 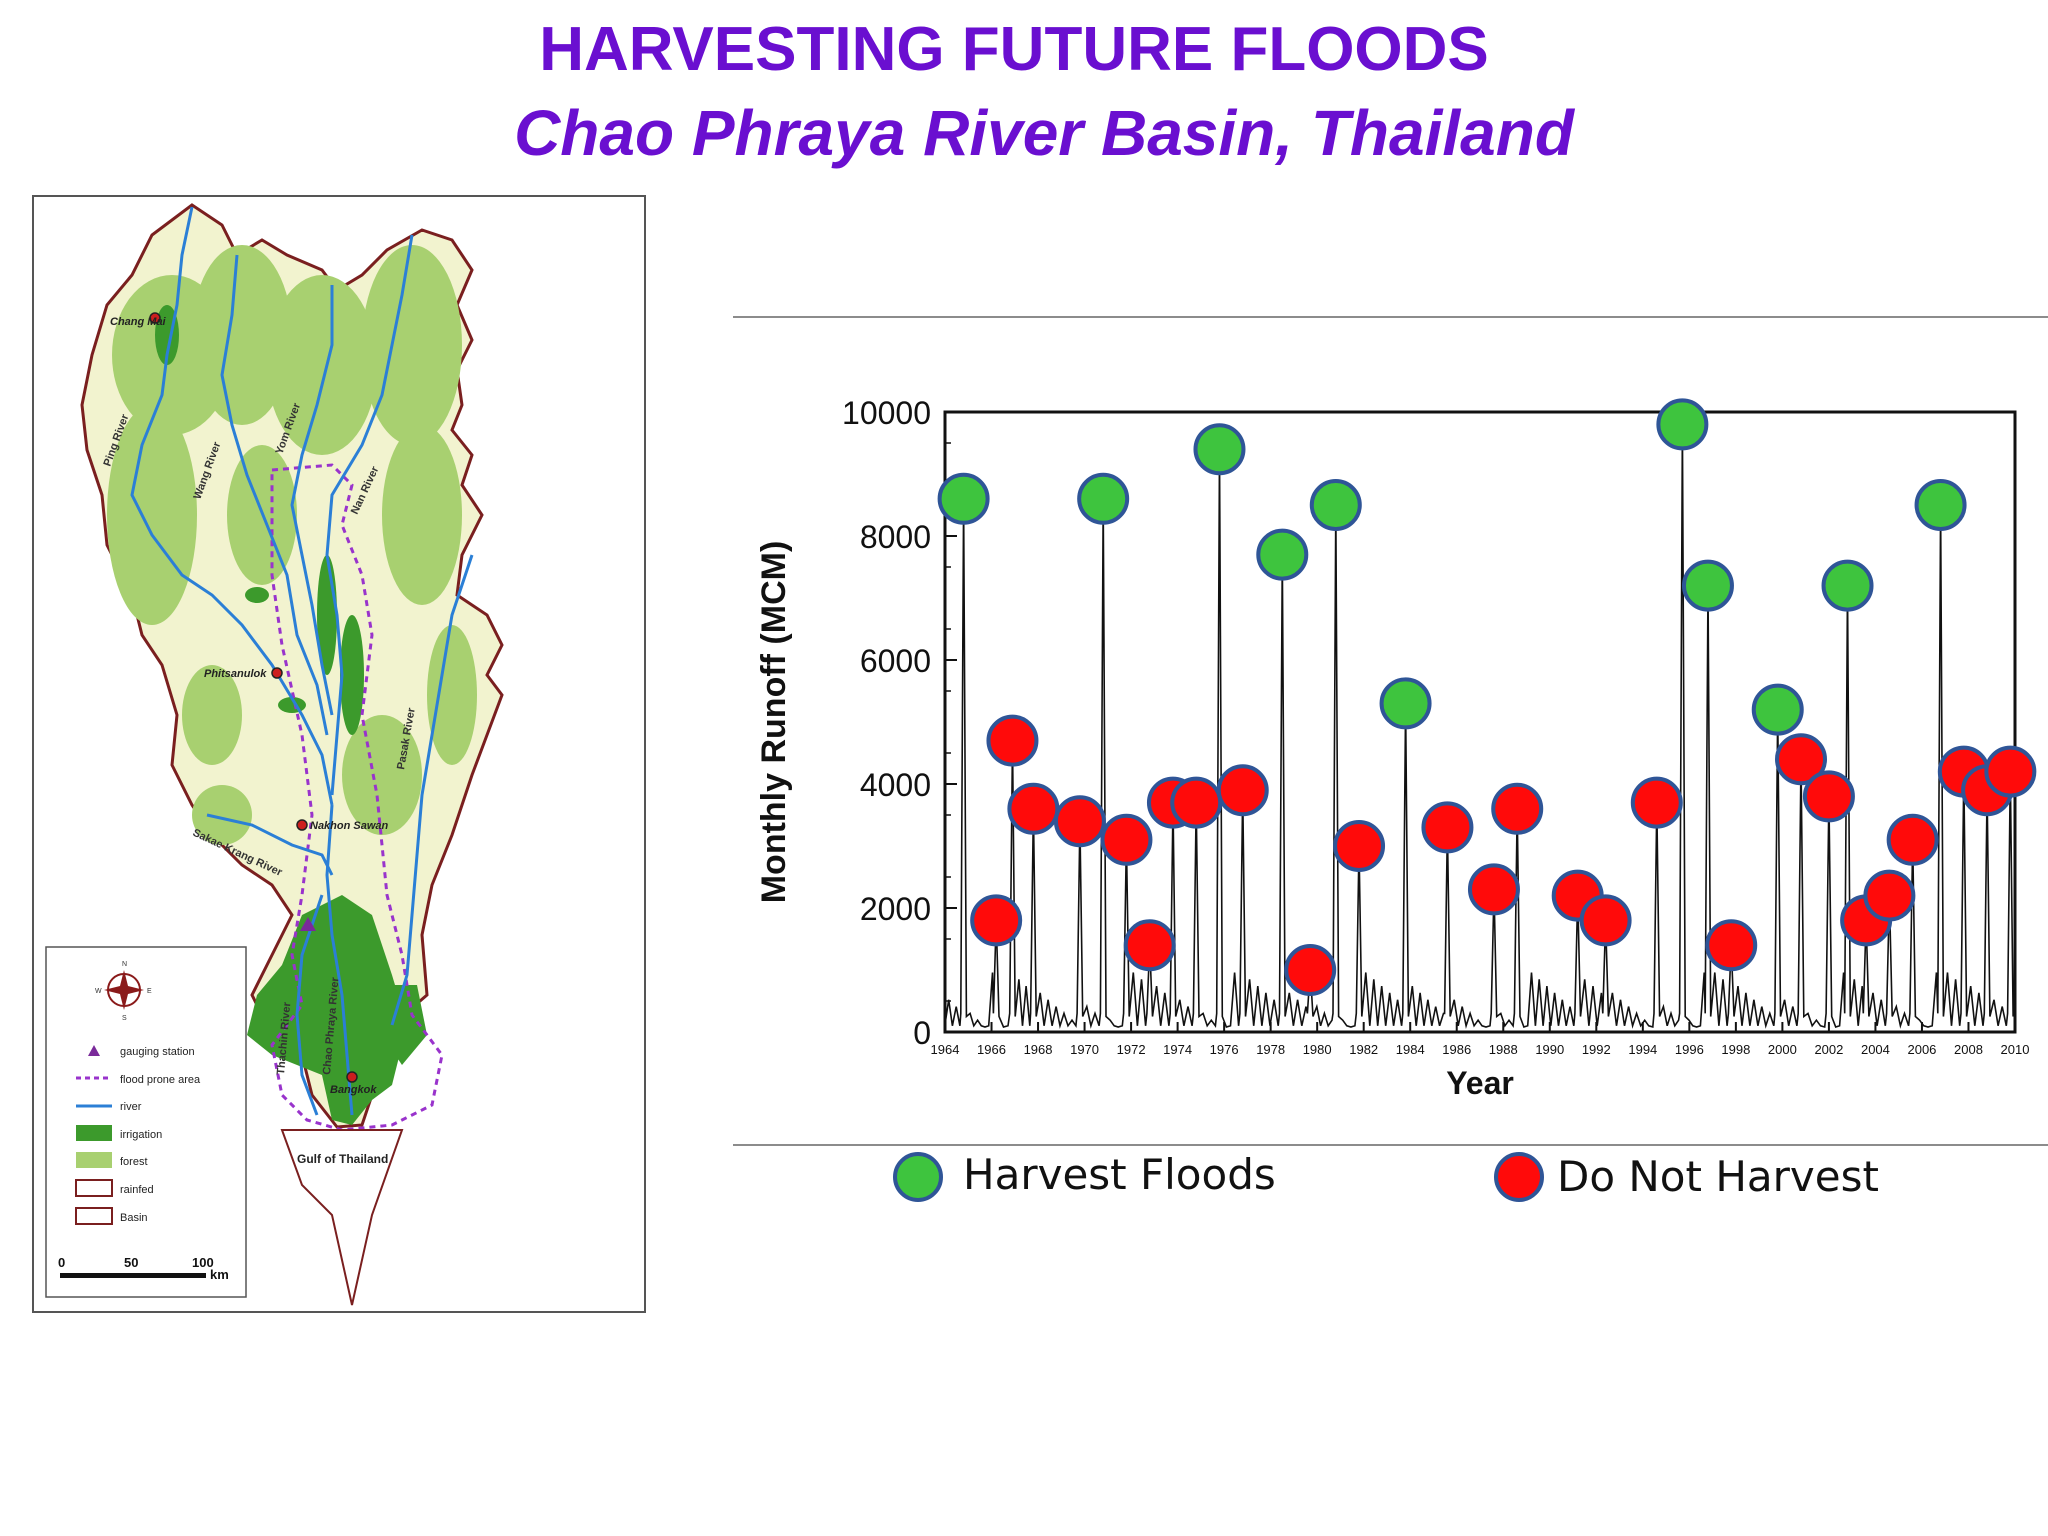 What do you see at coordinates (94, 1160) in the screenshot?
I see `forest-legend-swatch` at bounding box center [94, 1160].